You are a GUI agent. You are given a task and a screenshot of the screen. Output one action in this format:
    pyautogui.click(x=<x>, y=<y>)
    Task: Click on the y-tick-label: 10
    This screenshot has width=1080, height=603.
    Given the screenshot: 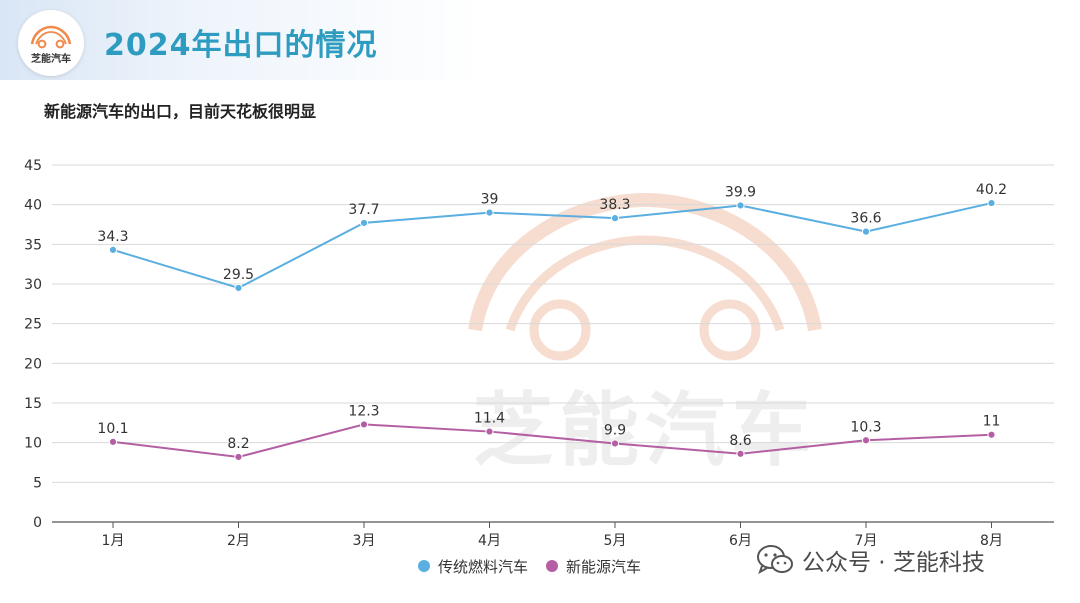 What is the action you would take?
    pyautogui.click(x=33, y=444)
    